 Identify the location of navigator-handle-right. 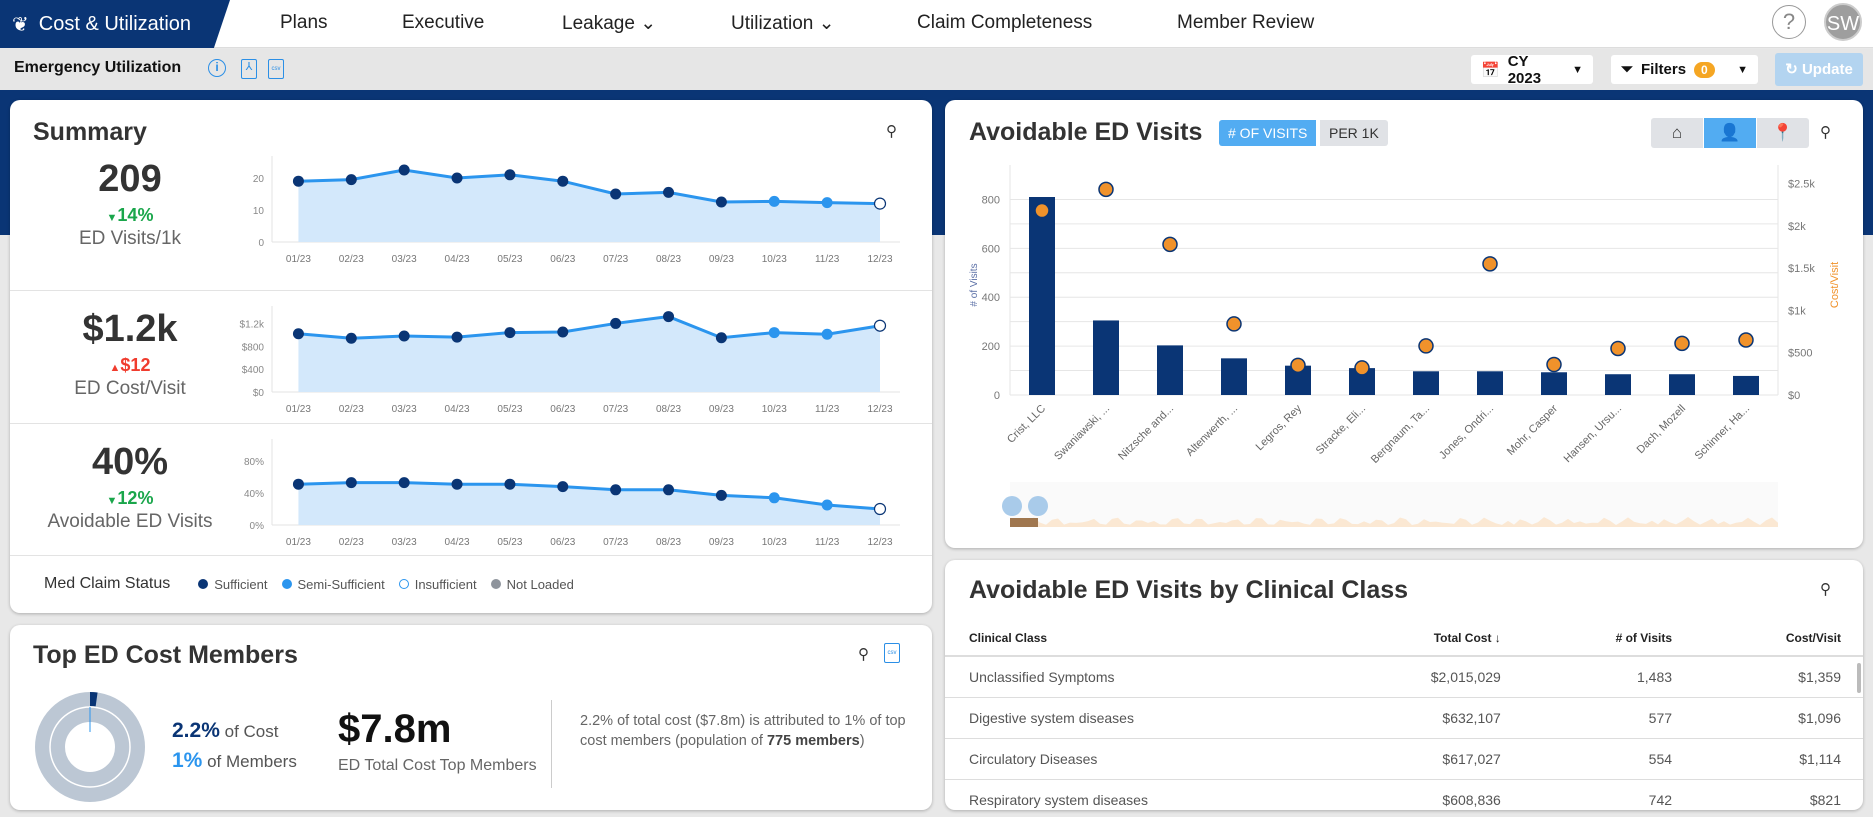
(1038, 506).